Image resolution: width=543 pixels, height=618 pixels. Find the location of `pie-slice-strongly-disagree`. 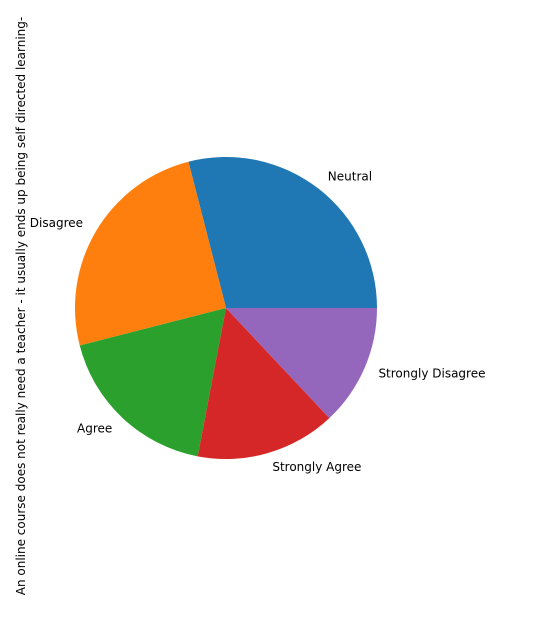

pie-slice-strongly-disagree is located at coordinates (301, 363).